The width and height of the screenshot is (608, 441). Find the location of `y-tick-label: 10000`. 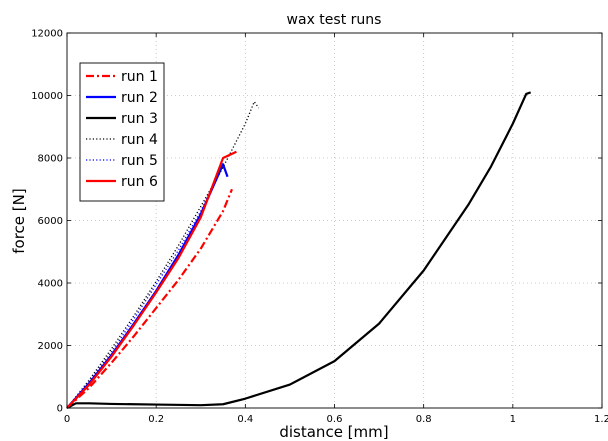

y-tick-label: 10000 is located at coordinates (47, 96).